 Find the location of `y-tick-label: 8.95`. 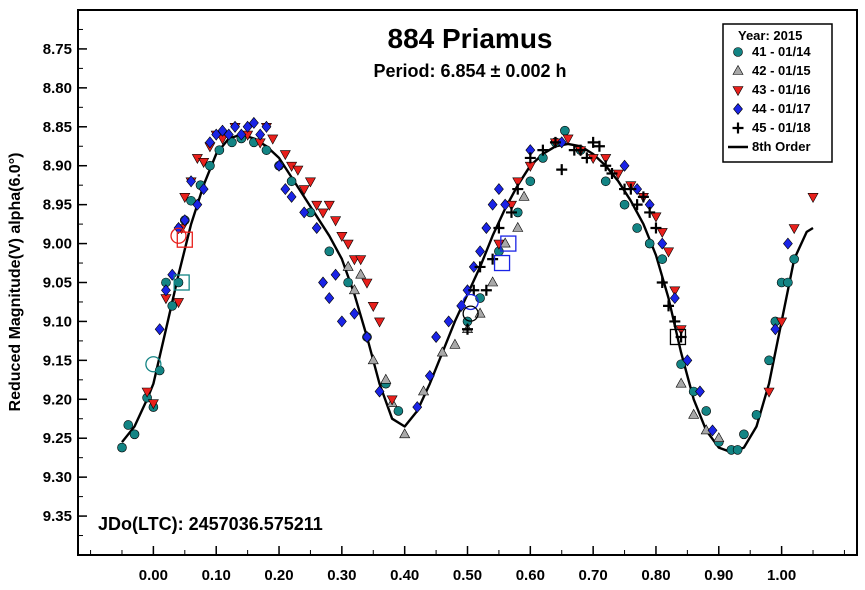

y-tick-label: 8.95 is located at coordinates (57, 205).